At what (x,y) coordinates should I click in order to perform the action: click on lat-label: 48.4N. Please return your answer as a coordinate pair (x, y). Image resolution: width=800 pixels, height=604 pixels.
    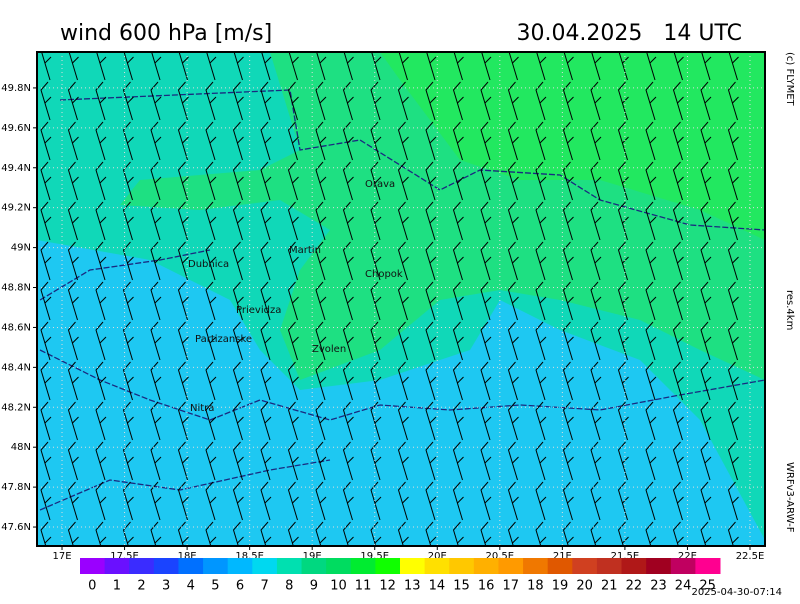
    Looking at the image, I should click on (16, 367).